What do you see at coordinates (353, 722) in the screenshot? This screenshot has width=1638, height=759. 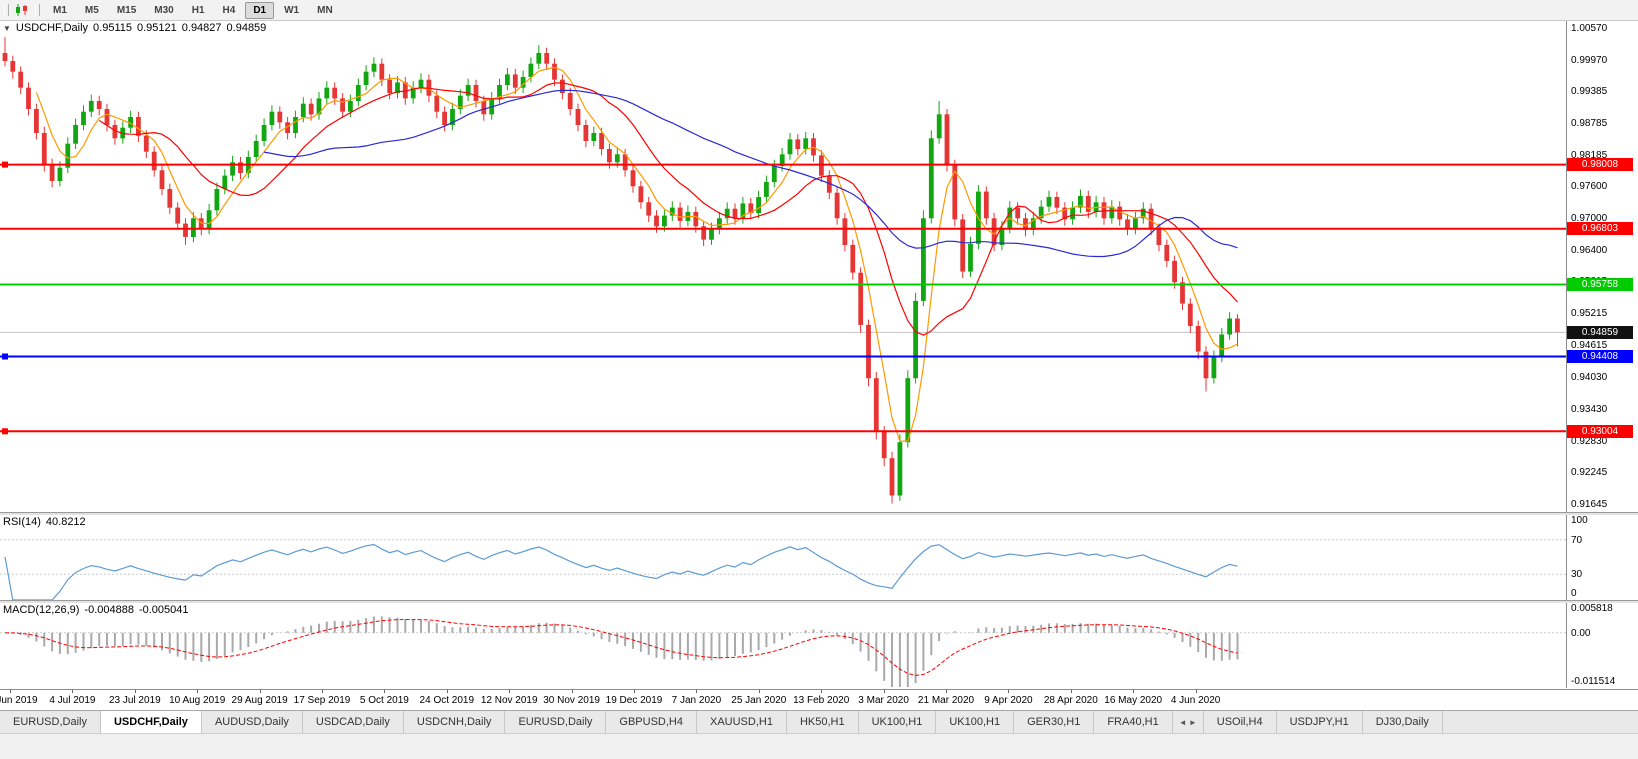 I see `chart-tab: USDCAD,Daily` at bounding box center [353, 722].